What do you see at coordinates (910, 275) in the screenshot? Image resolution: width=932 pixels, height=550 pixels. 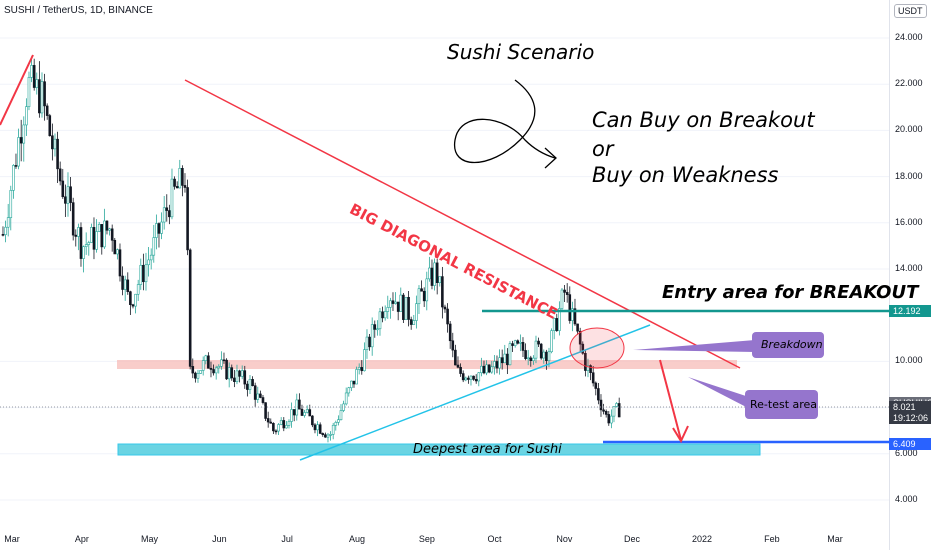 I see `price-axis` at bounding box center [910, 275].